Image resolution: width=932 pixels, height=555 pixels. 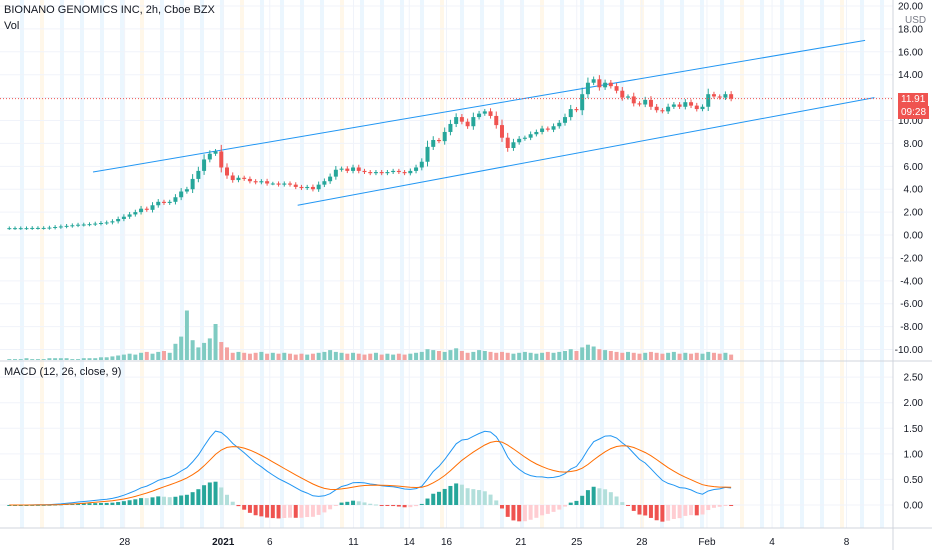 I want to click on macd-legend: MACD (12, 26, close, 9), so click(x=63, y=372).